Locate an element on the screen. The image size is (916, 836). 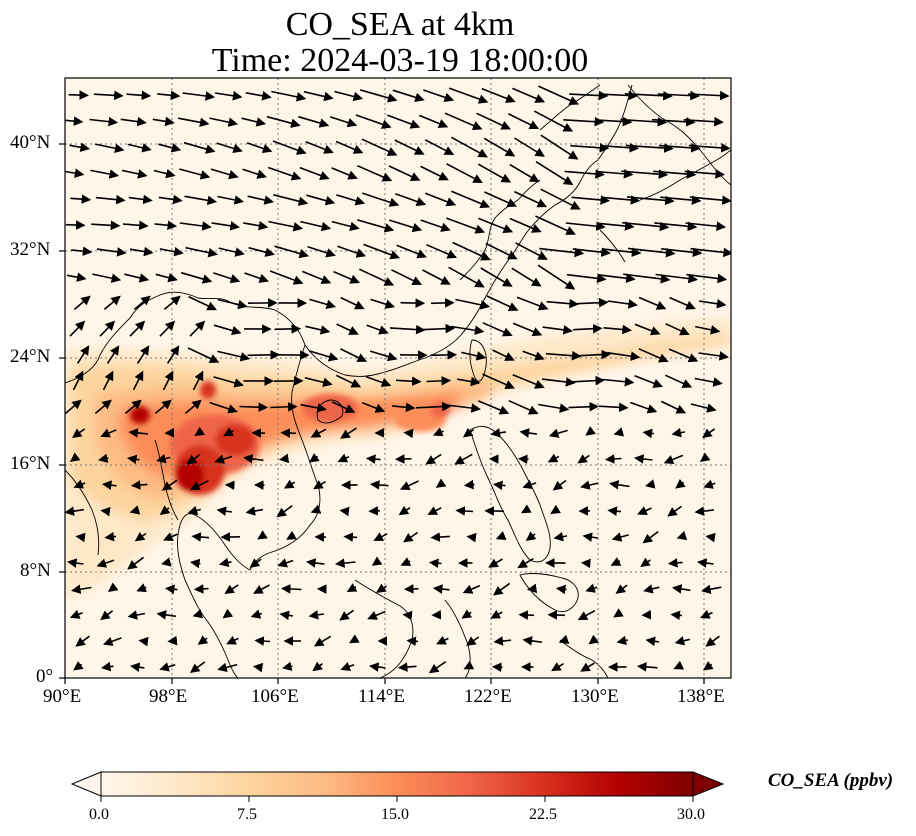
lat-tick-label: 40°N is located at coordinates (30, 142).